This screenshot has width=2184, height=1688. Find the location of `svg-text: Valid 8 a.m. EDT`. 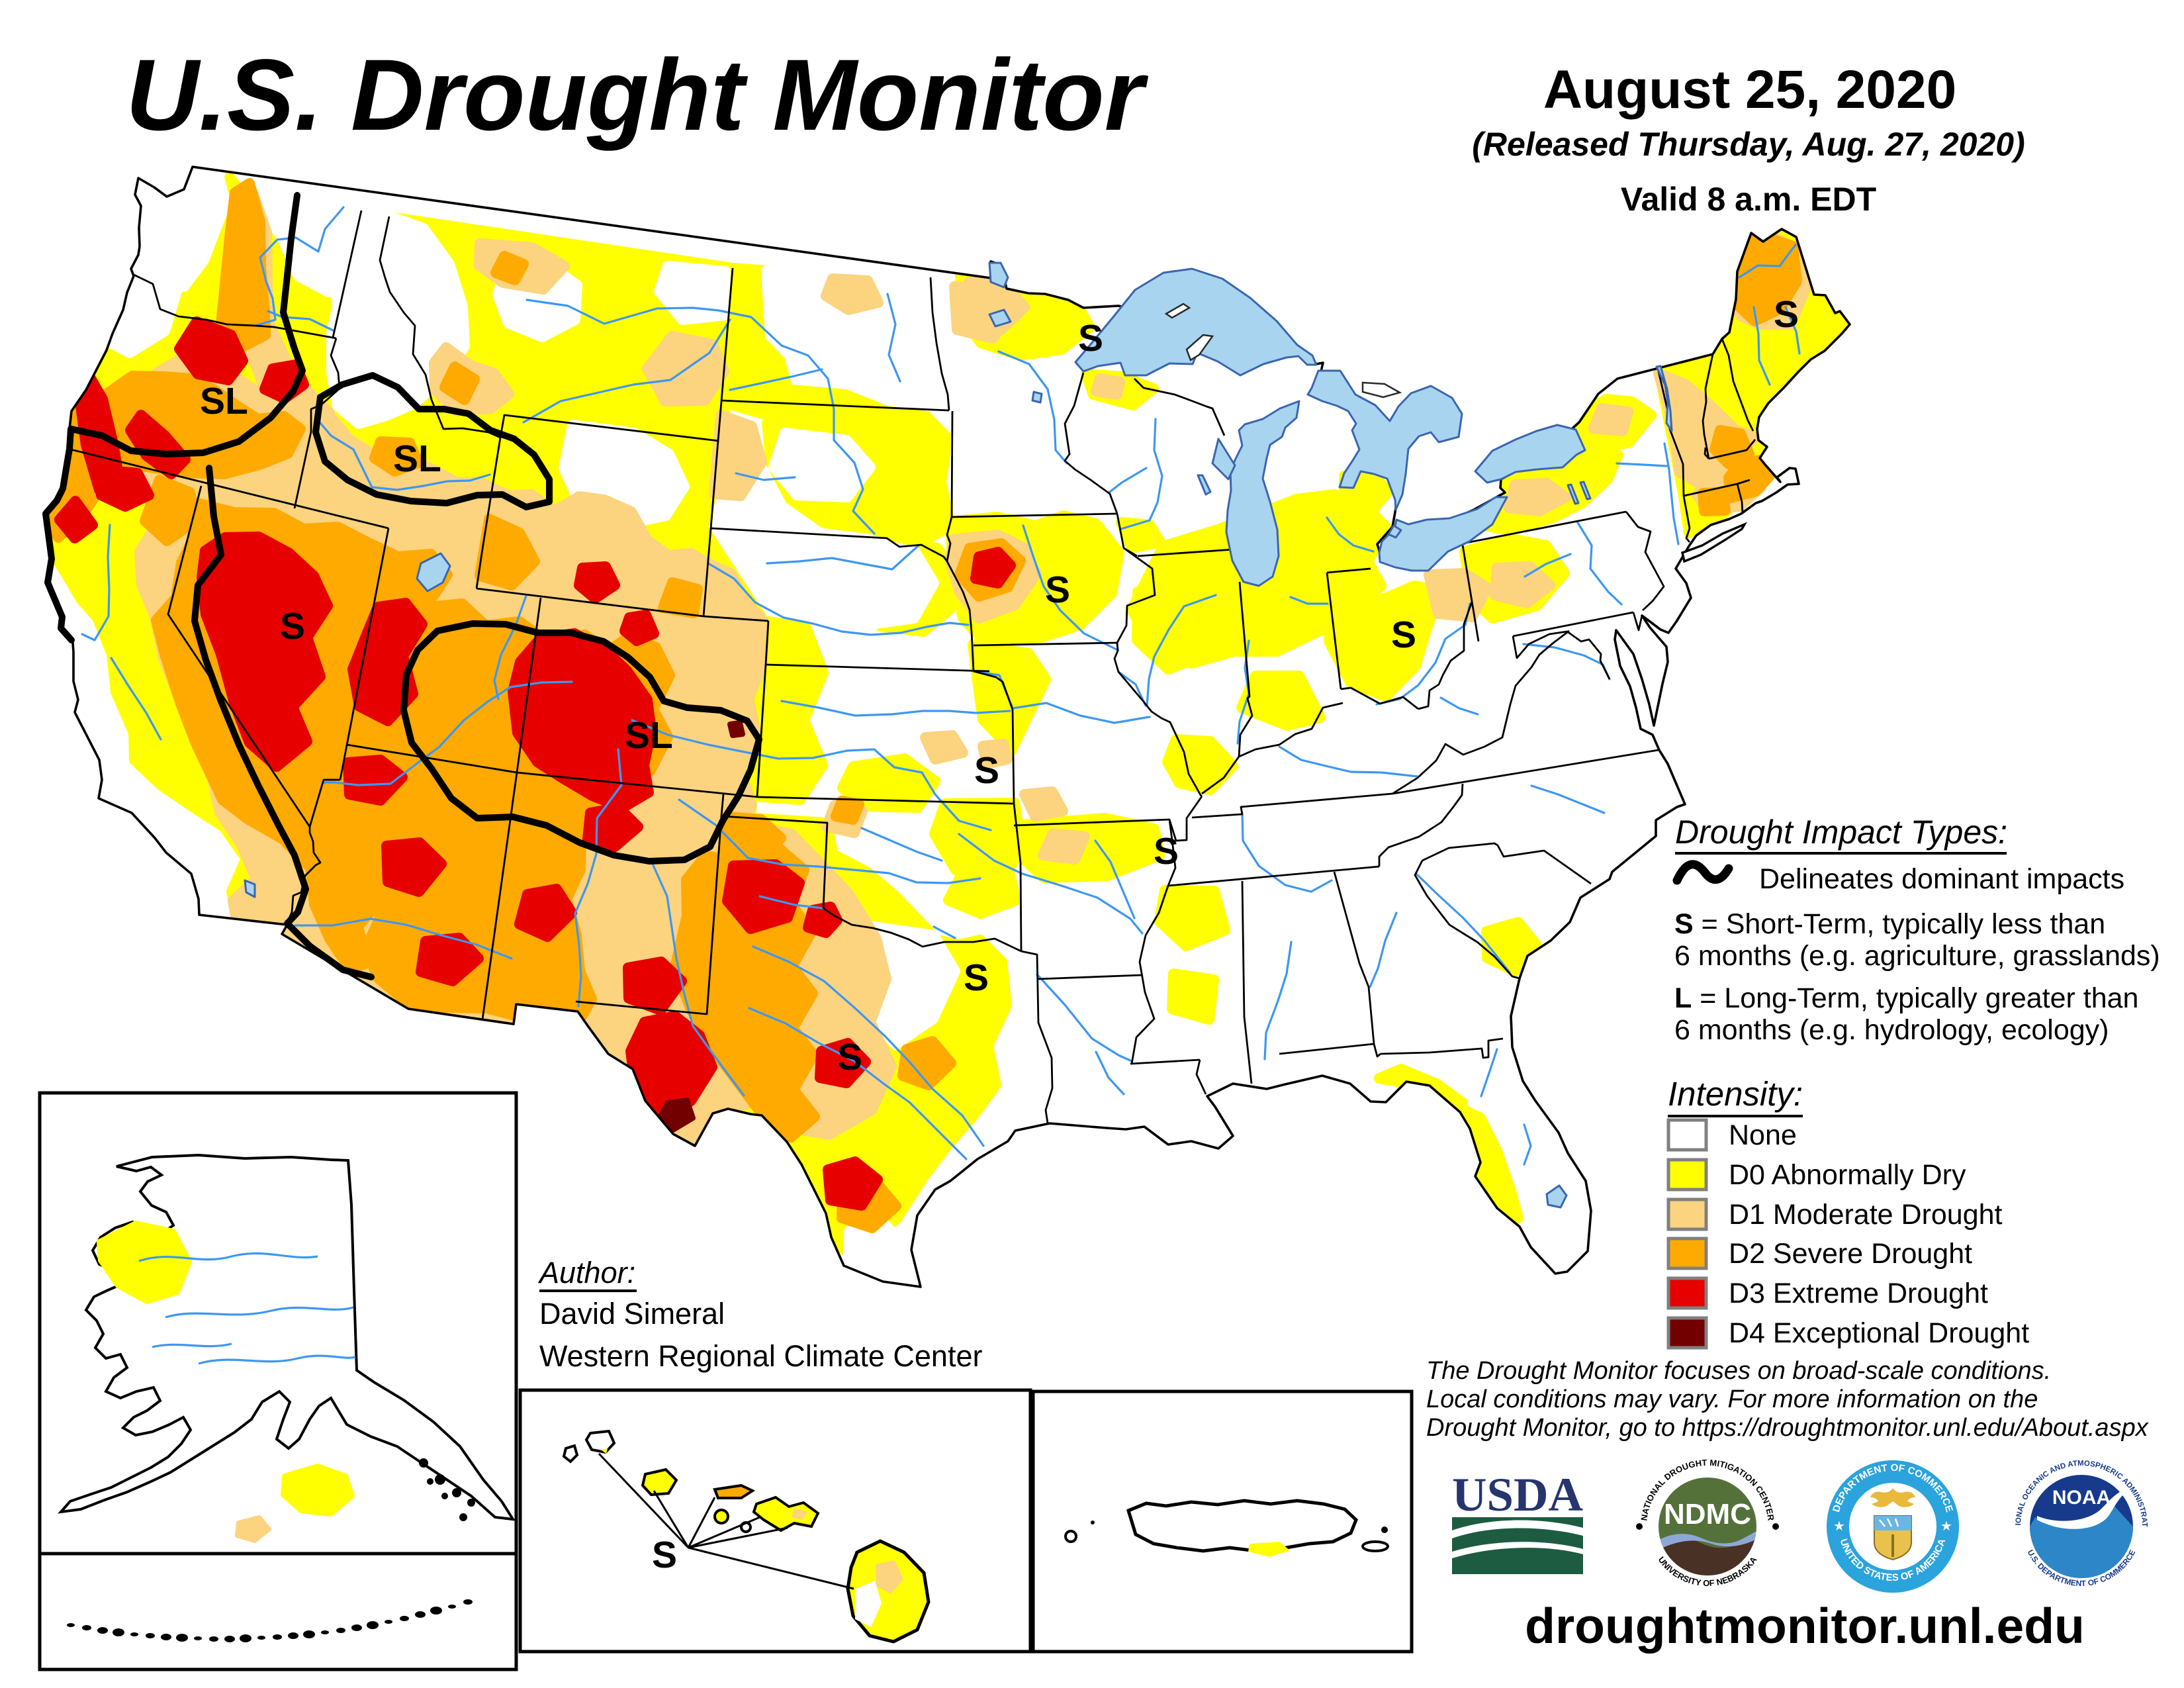

svg-text: Valid 8 a.m. EDT is located at coordinates (1749, 199).